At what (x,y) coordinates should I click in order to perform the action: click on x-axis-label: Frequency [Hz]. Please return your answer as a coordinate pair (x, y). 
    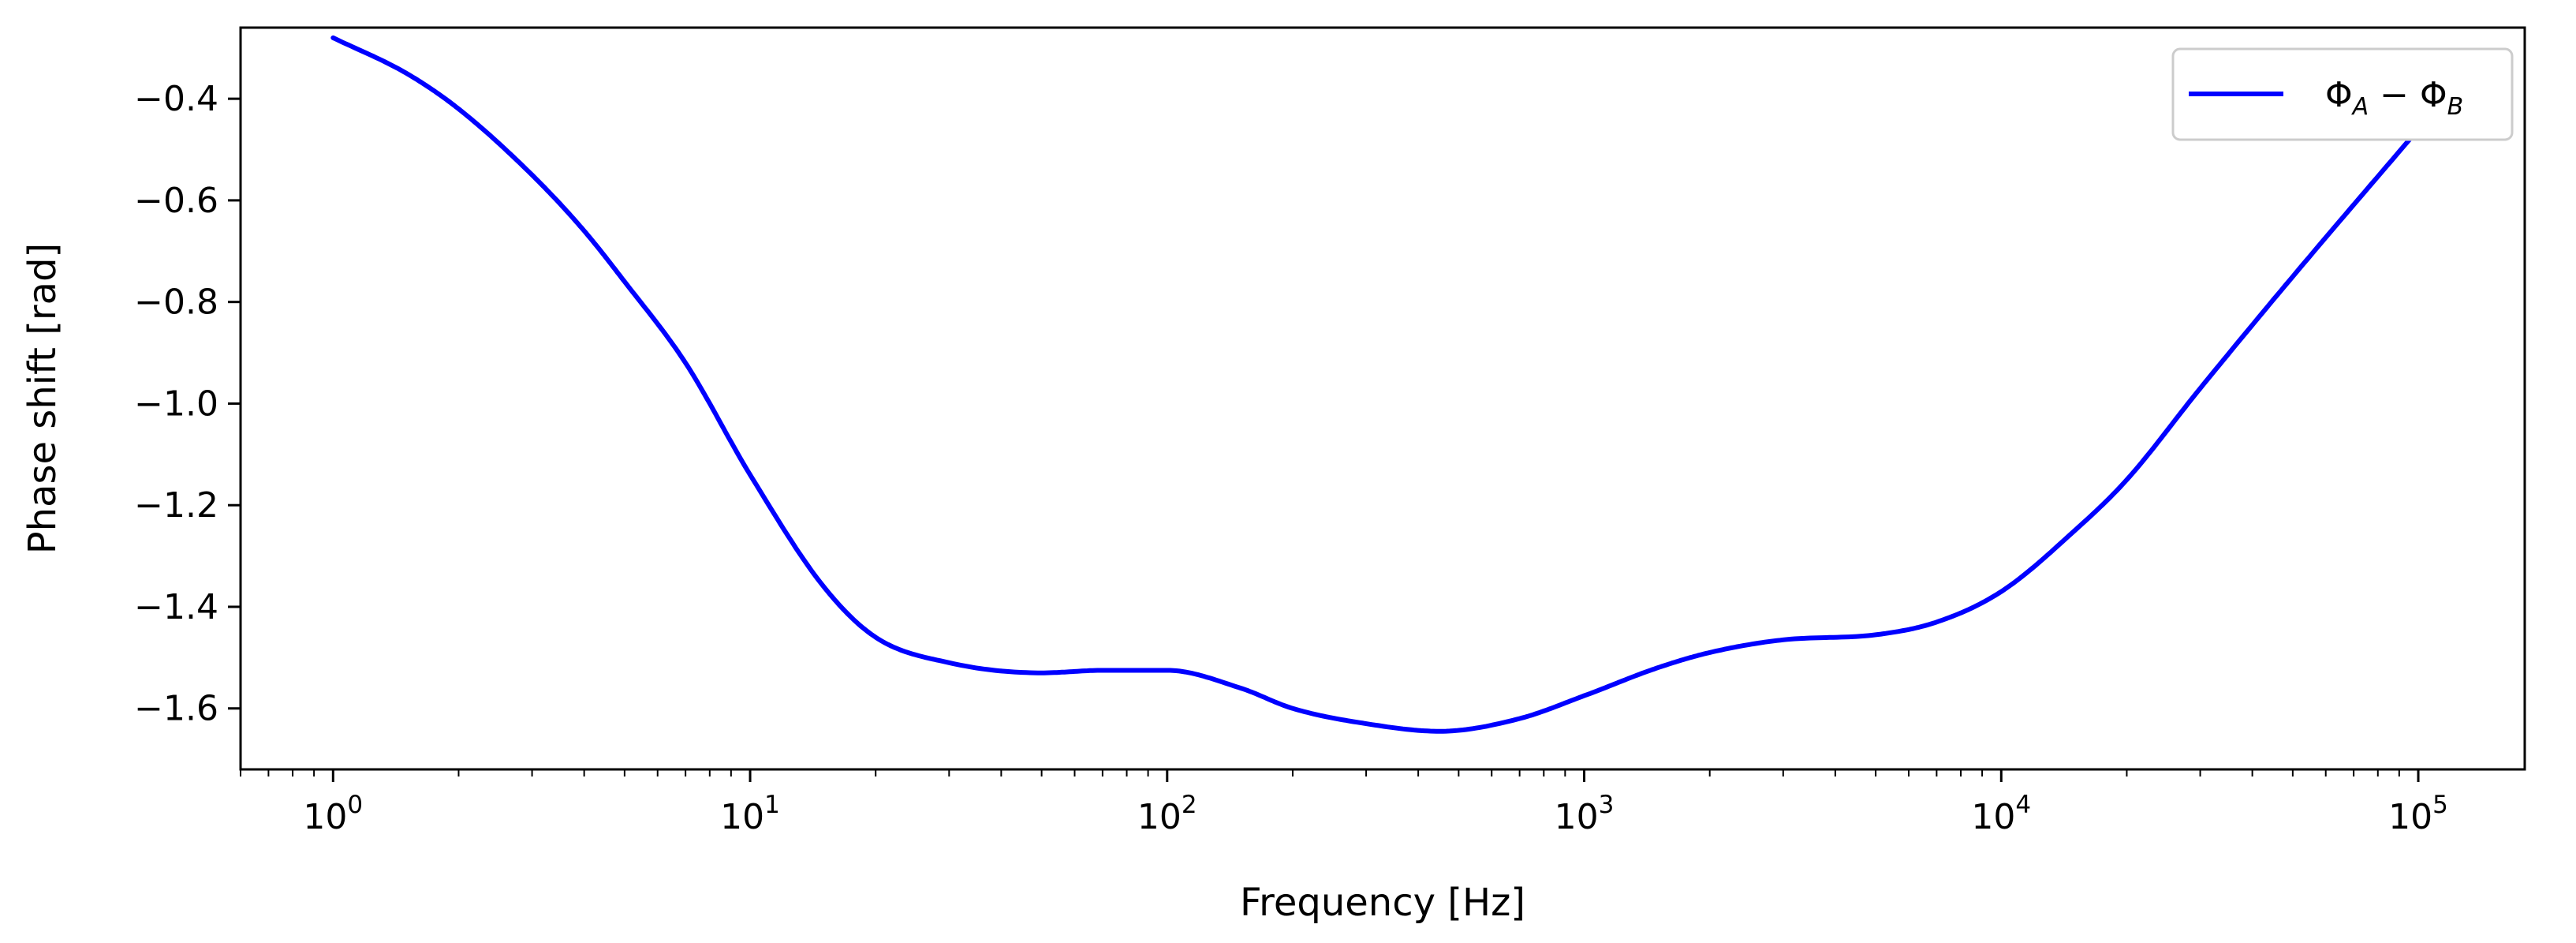
    Looking at the image, I should click on (1382, 903).